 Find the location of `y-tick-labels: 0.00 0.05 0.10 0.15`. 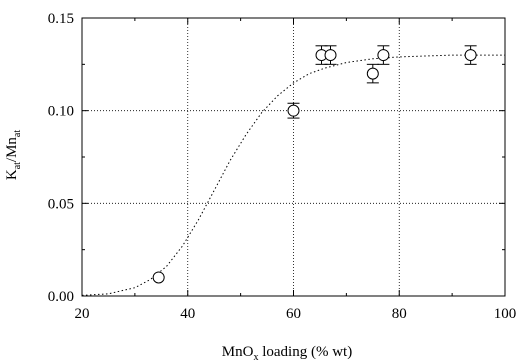

y-tick-labels: 0.00 0.05 0.10 0.15 is located at coordinates (61, 158).